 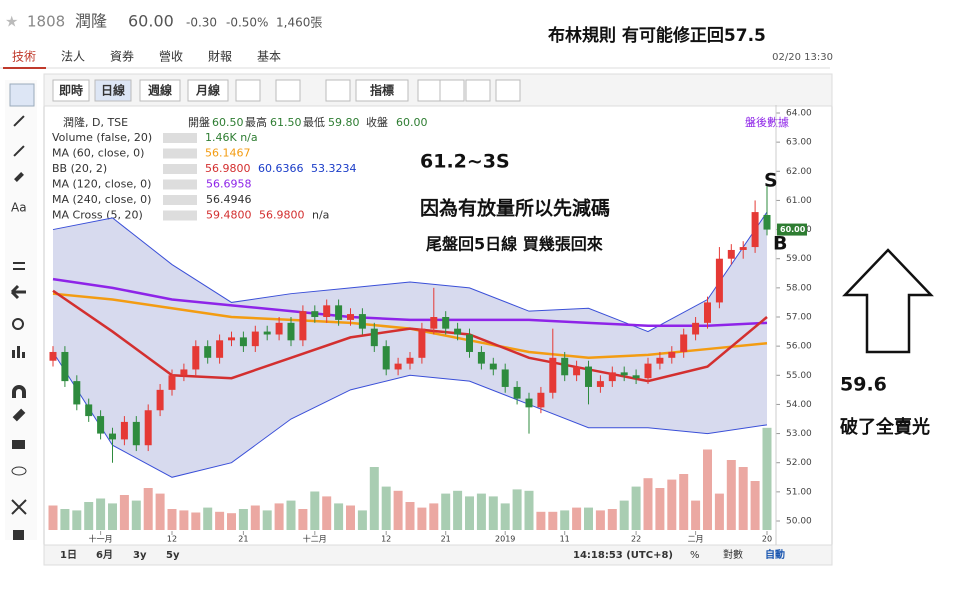 I want to click on note-time: 02/20 13:30, so click(x=802, y=57).